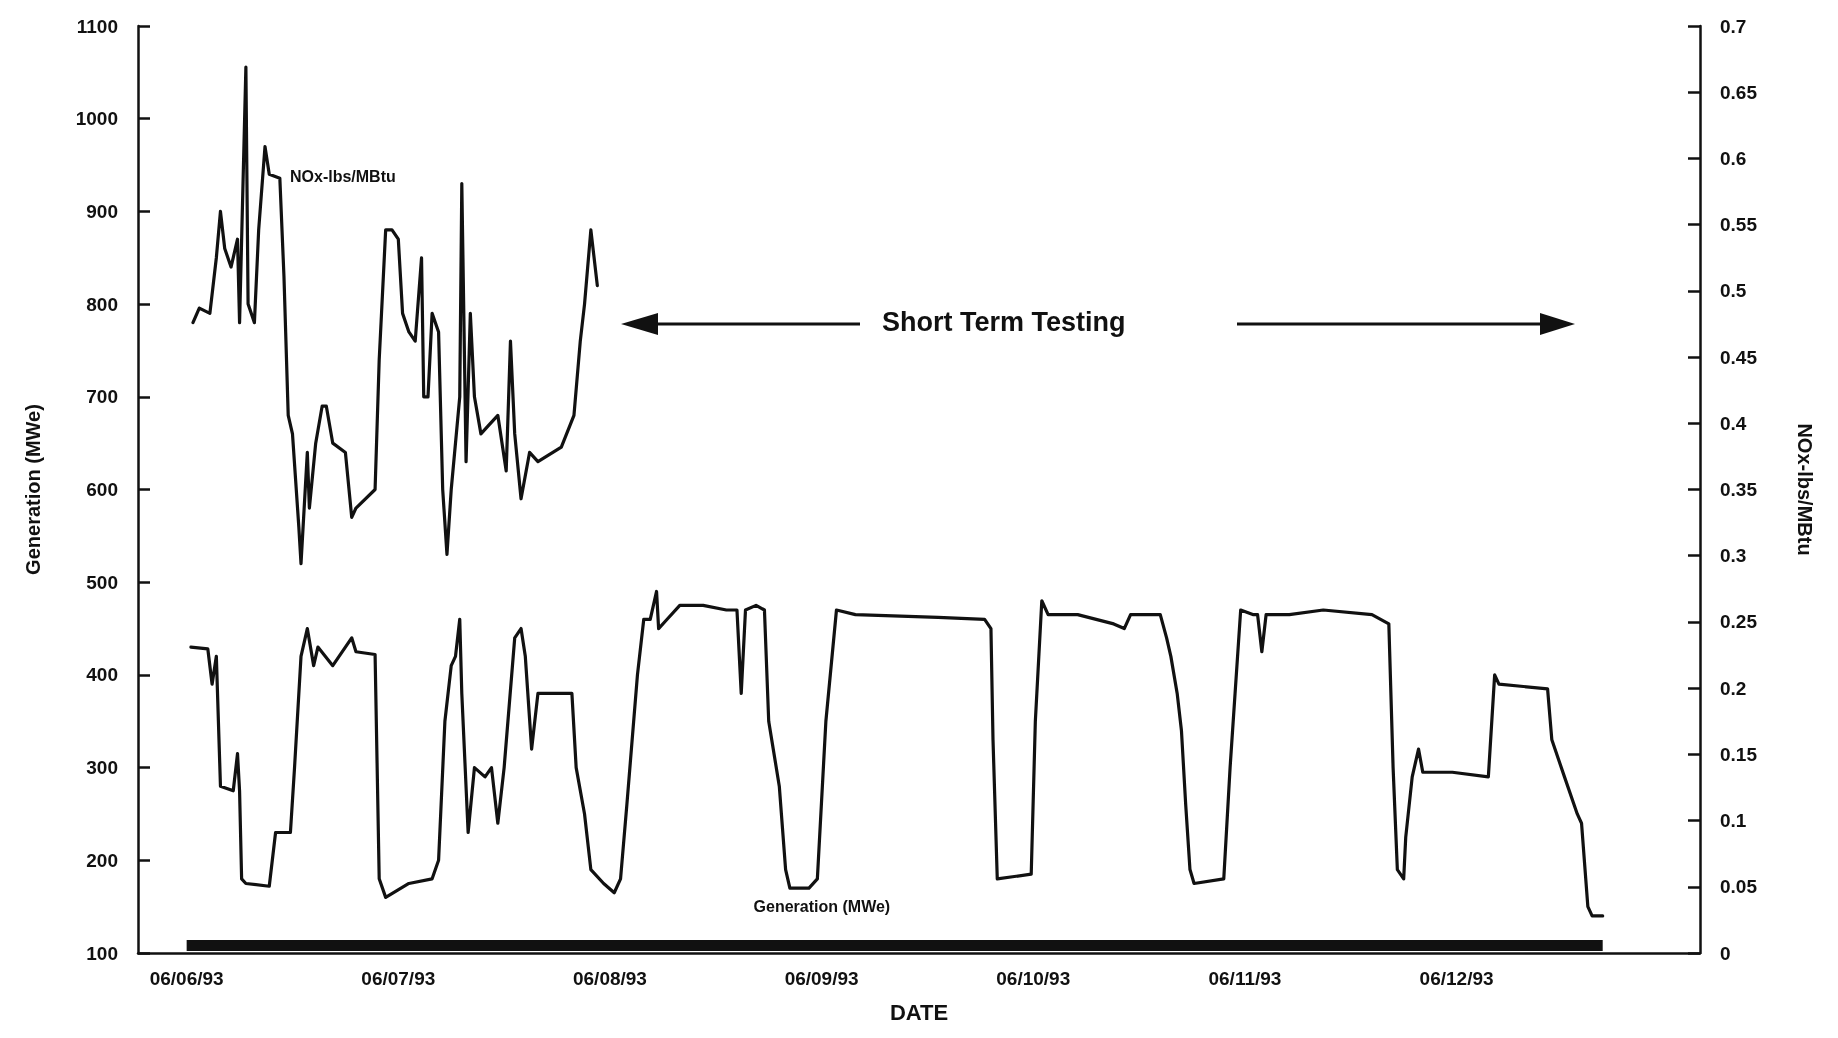 This screenshot has width=1838, height=1038. Describe the element at coordinates (1733, 688) in the screenshot. I see `y2-tick-label: 0.2` at that location.